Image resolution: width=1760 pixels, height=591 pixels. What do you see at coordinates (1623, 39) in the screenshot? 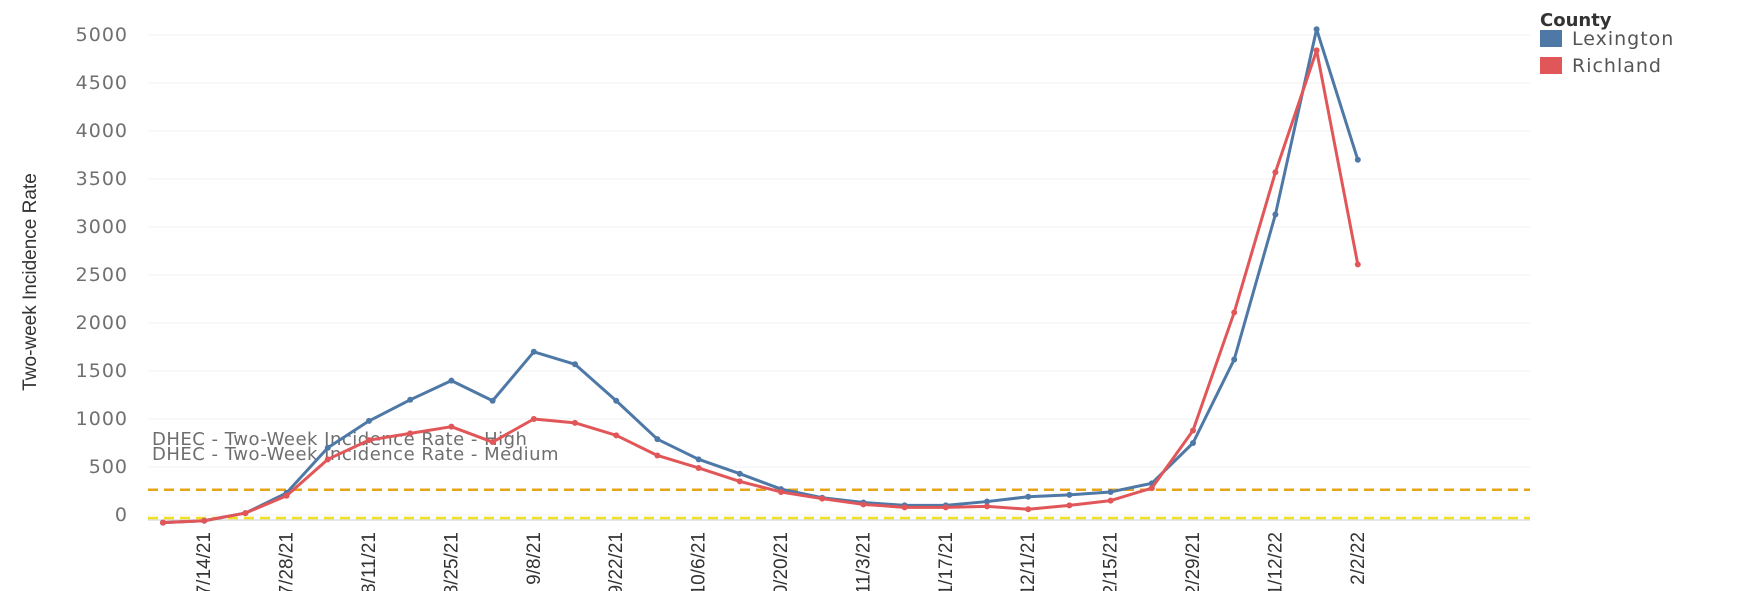
I see `legend-label: Lexington` at bounding box center [1623, 39].